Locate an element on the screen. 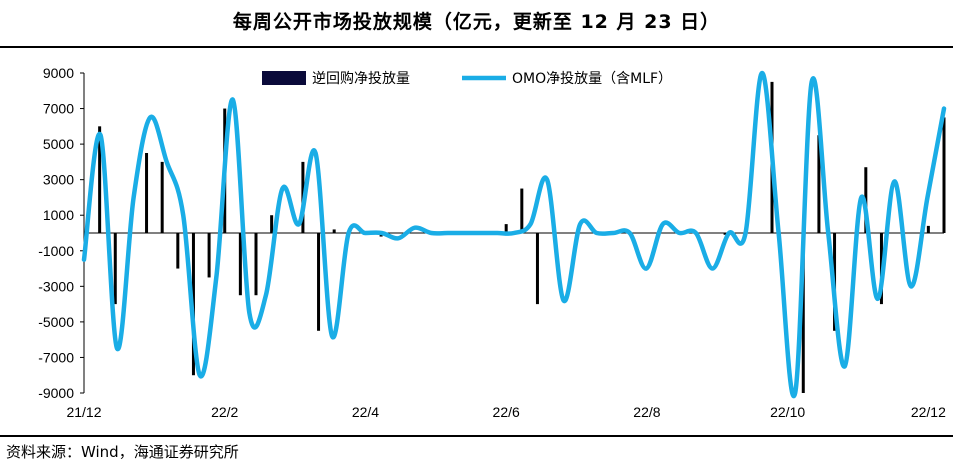  y-tick-label: -9000 is located at coordinates (56, 393).